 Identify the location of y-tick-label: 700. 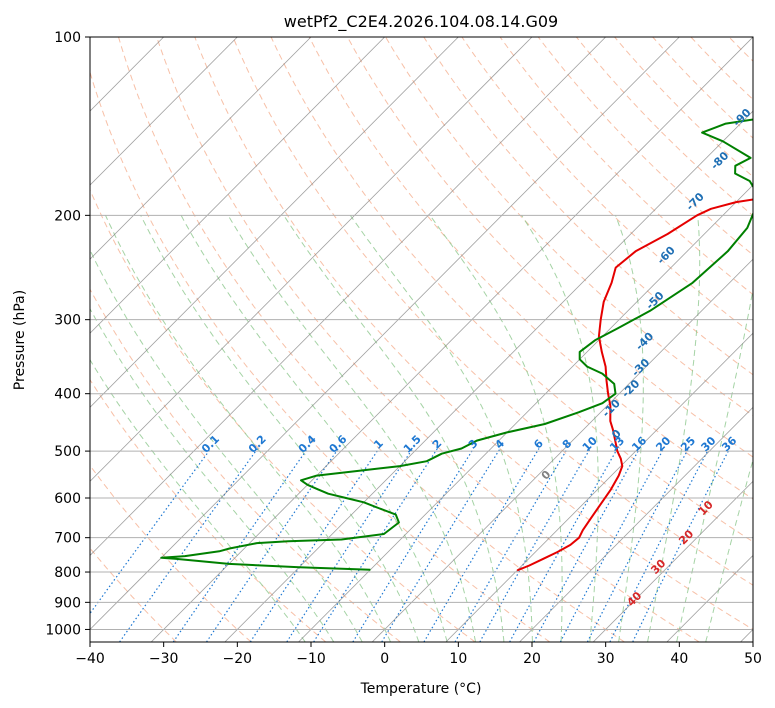
(67, 539).